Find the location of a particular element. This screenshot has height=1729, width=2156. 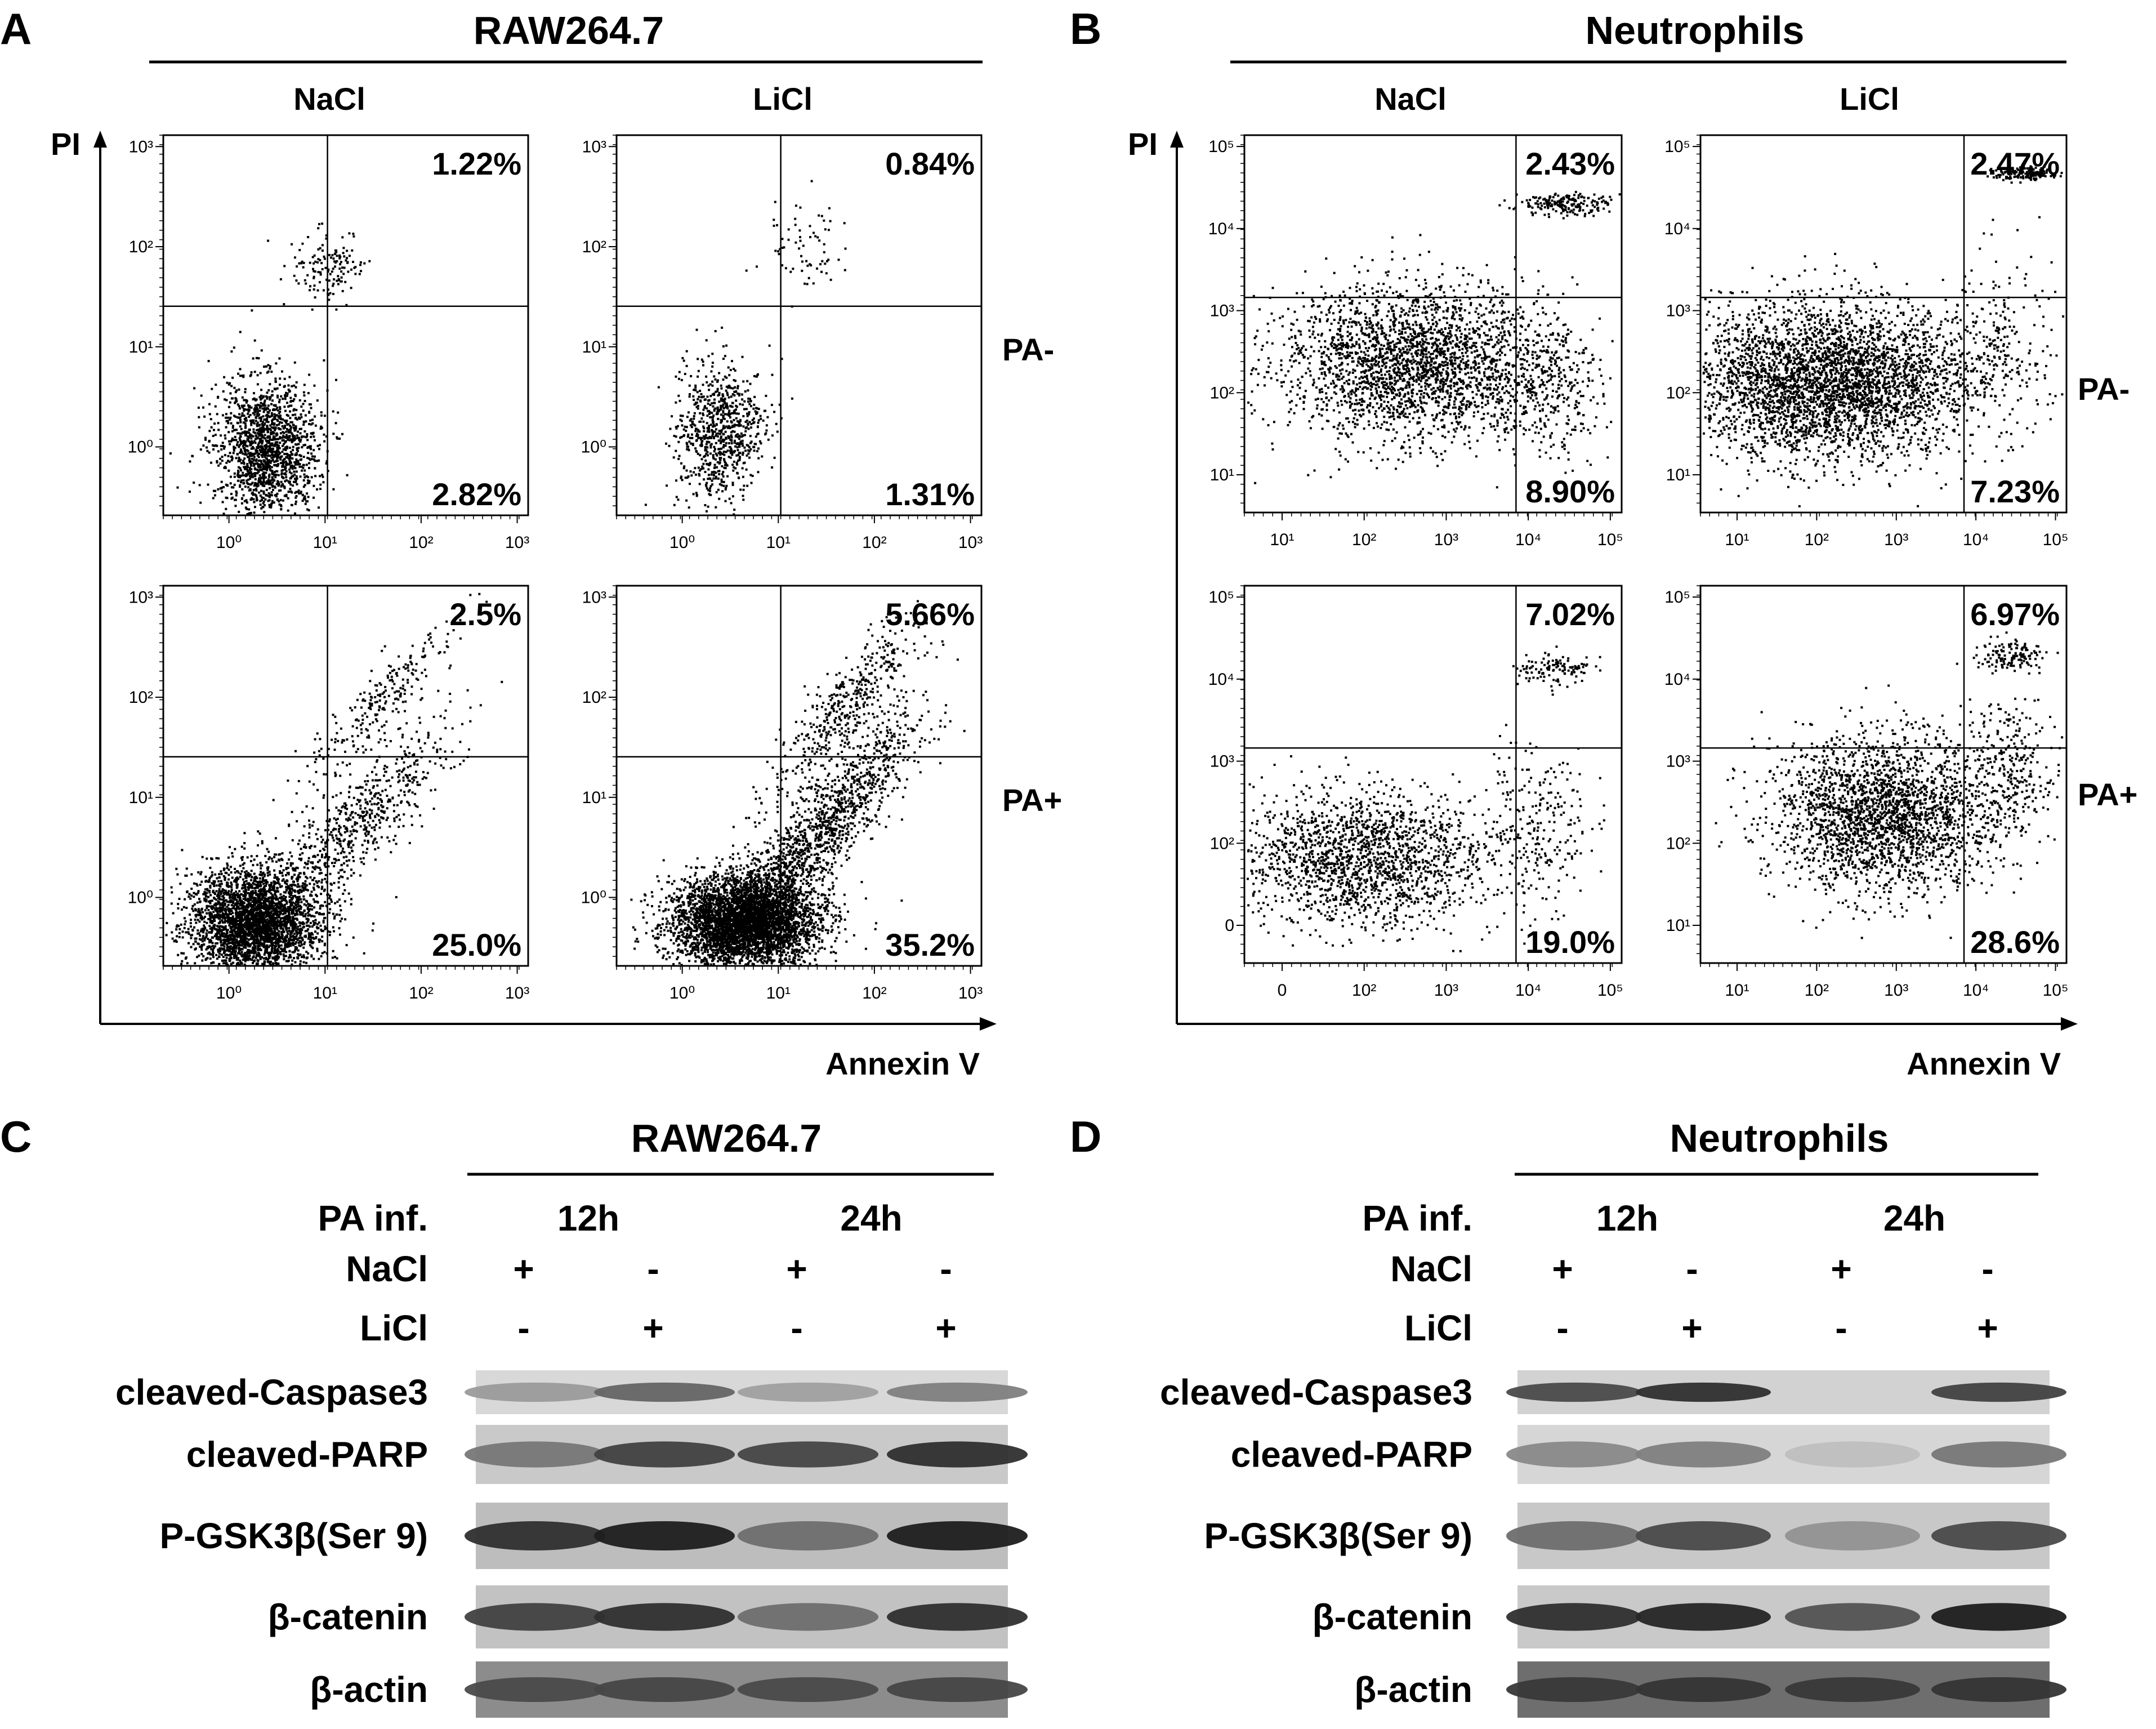

treatment-sign-C-0-0: + is located at coordinates (523, 1269).